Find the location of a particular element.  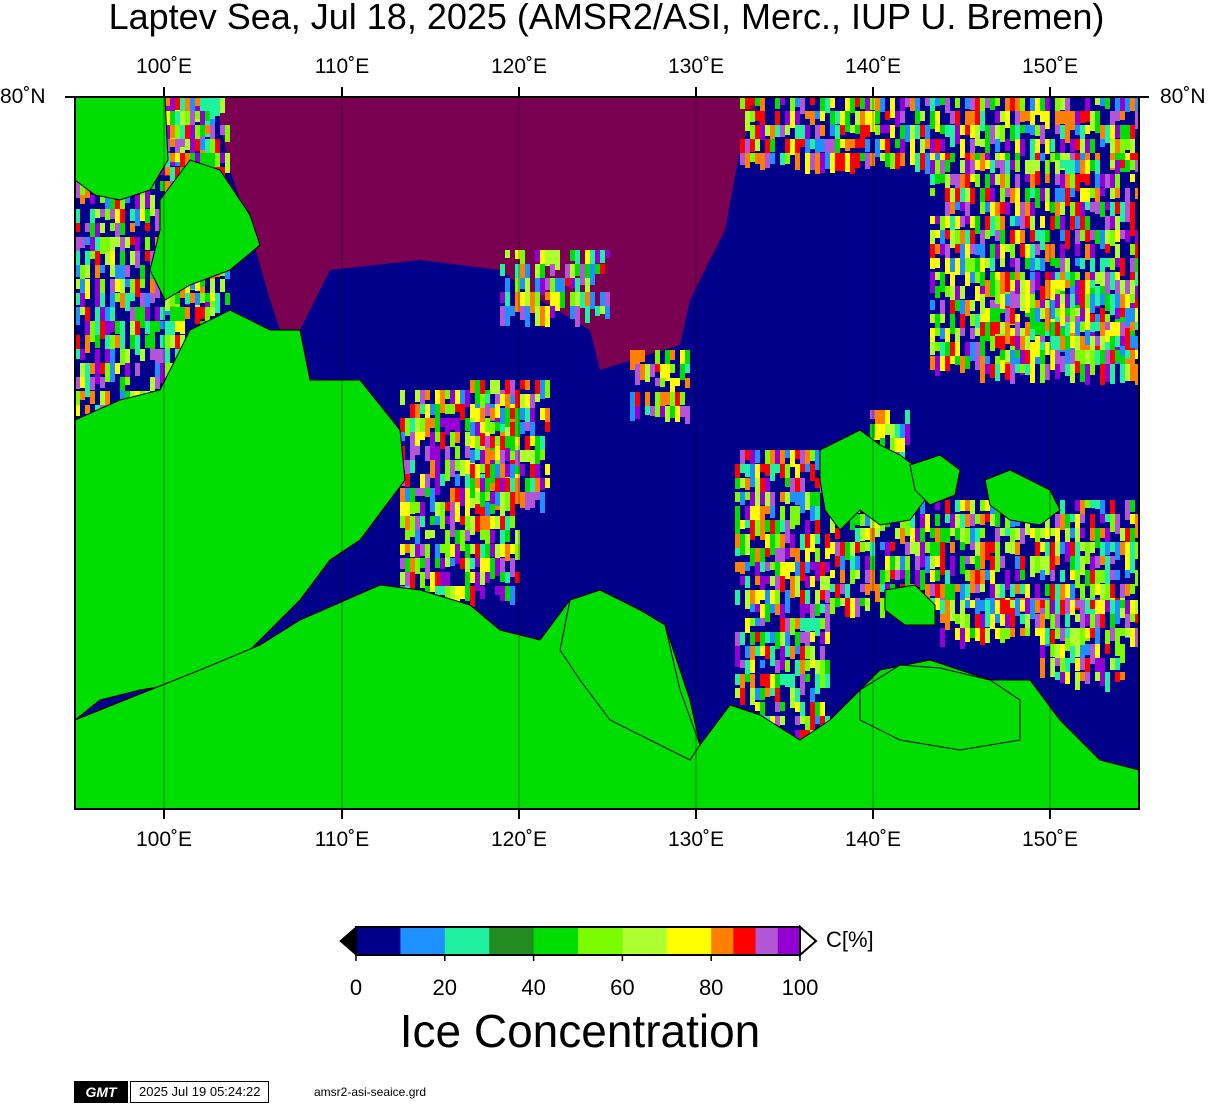

colorbar is located at coordinates (578, 942).